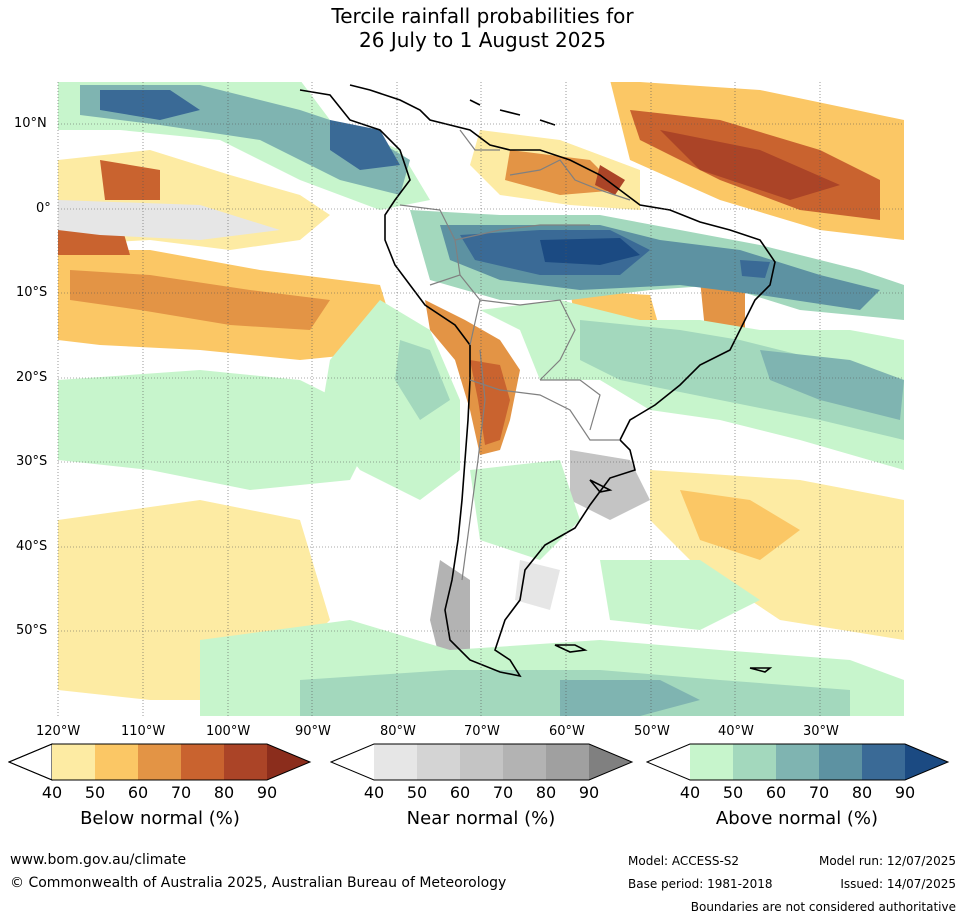 This screenshot has width=965, height=919. What do you see at coordinates (481, 818) in the screenshot?
I see `near-normal-label: Near normal (%)` at bounding box center [481, 818].